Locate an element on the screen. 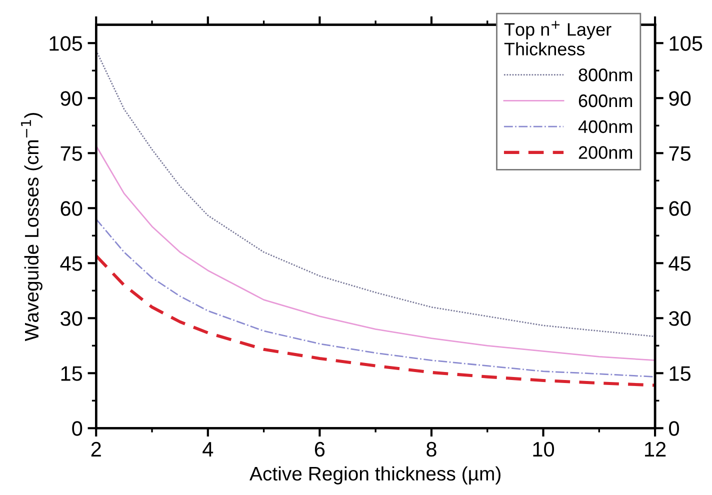  y-tick-label: 15 is located at coordinates (71, 373).